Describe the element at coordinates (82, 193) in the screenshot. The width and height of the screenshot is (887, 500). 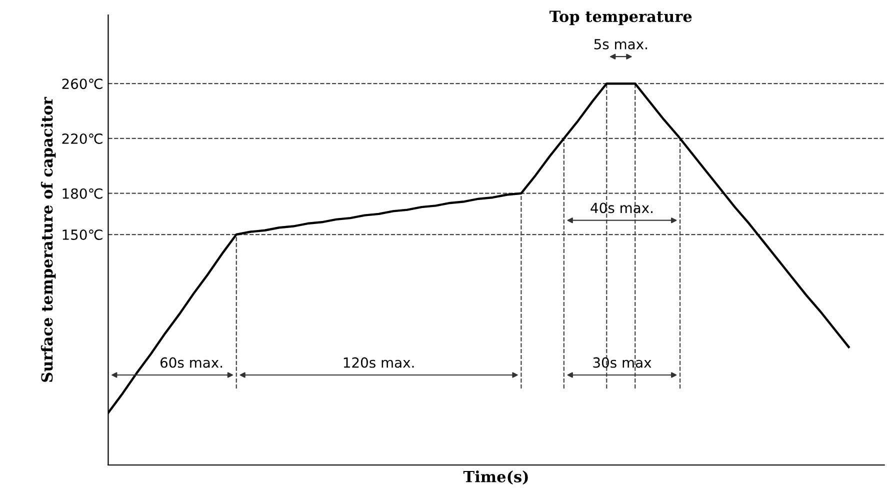
I see `y-tick-label: 180℃` at that location.